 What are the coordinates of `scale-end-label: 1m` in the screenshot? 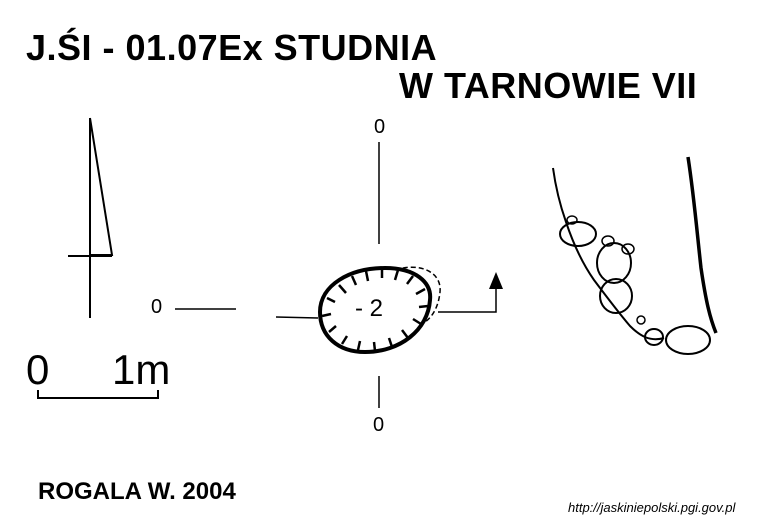 It's located at (141, 369).